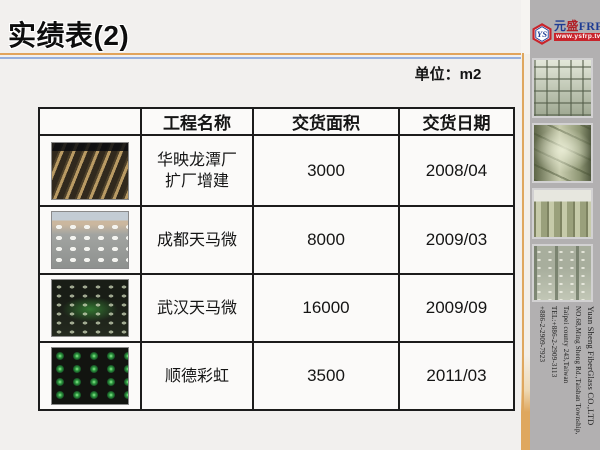 The image size is (600, 450). Describe the element at coordinates (197, 376) in the screenshot. I see `project-name: 顺德彩虹` at that location.